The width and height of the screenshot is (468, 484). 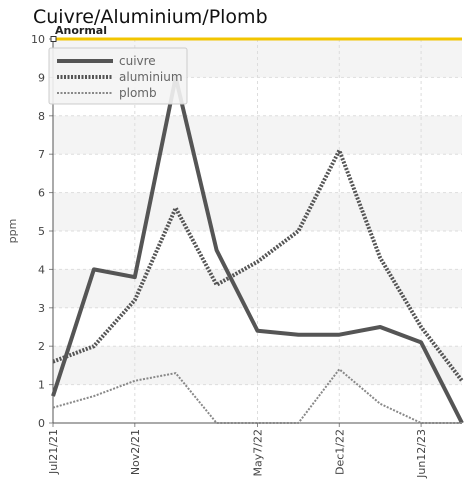 What do you see at coordinates (41, 269) in the screenshot?
I see `y-tick-label: 4` at bounding box center [41, 269].